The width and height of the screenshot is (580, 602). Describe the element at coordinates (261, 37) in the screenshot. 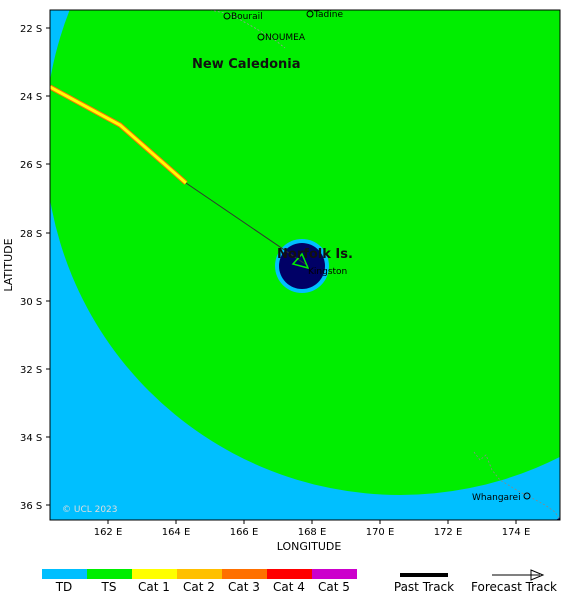

I see `noumea-marker` at that location.